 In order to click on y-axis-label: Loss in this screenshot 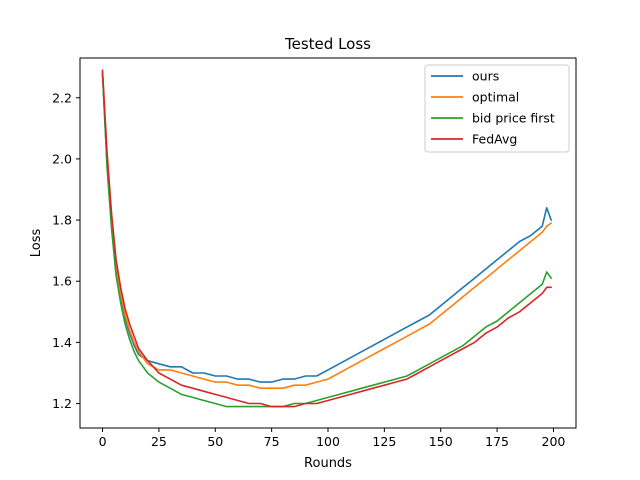, I will do `click(36, 243)`.